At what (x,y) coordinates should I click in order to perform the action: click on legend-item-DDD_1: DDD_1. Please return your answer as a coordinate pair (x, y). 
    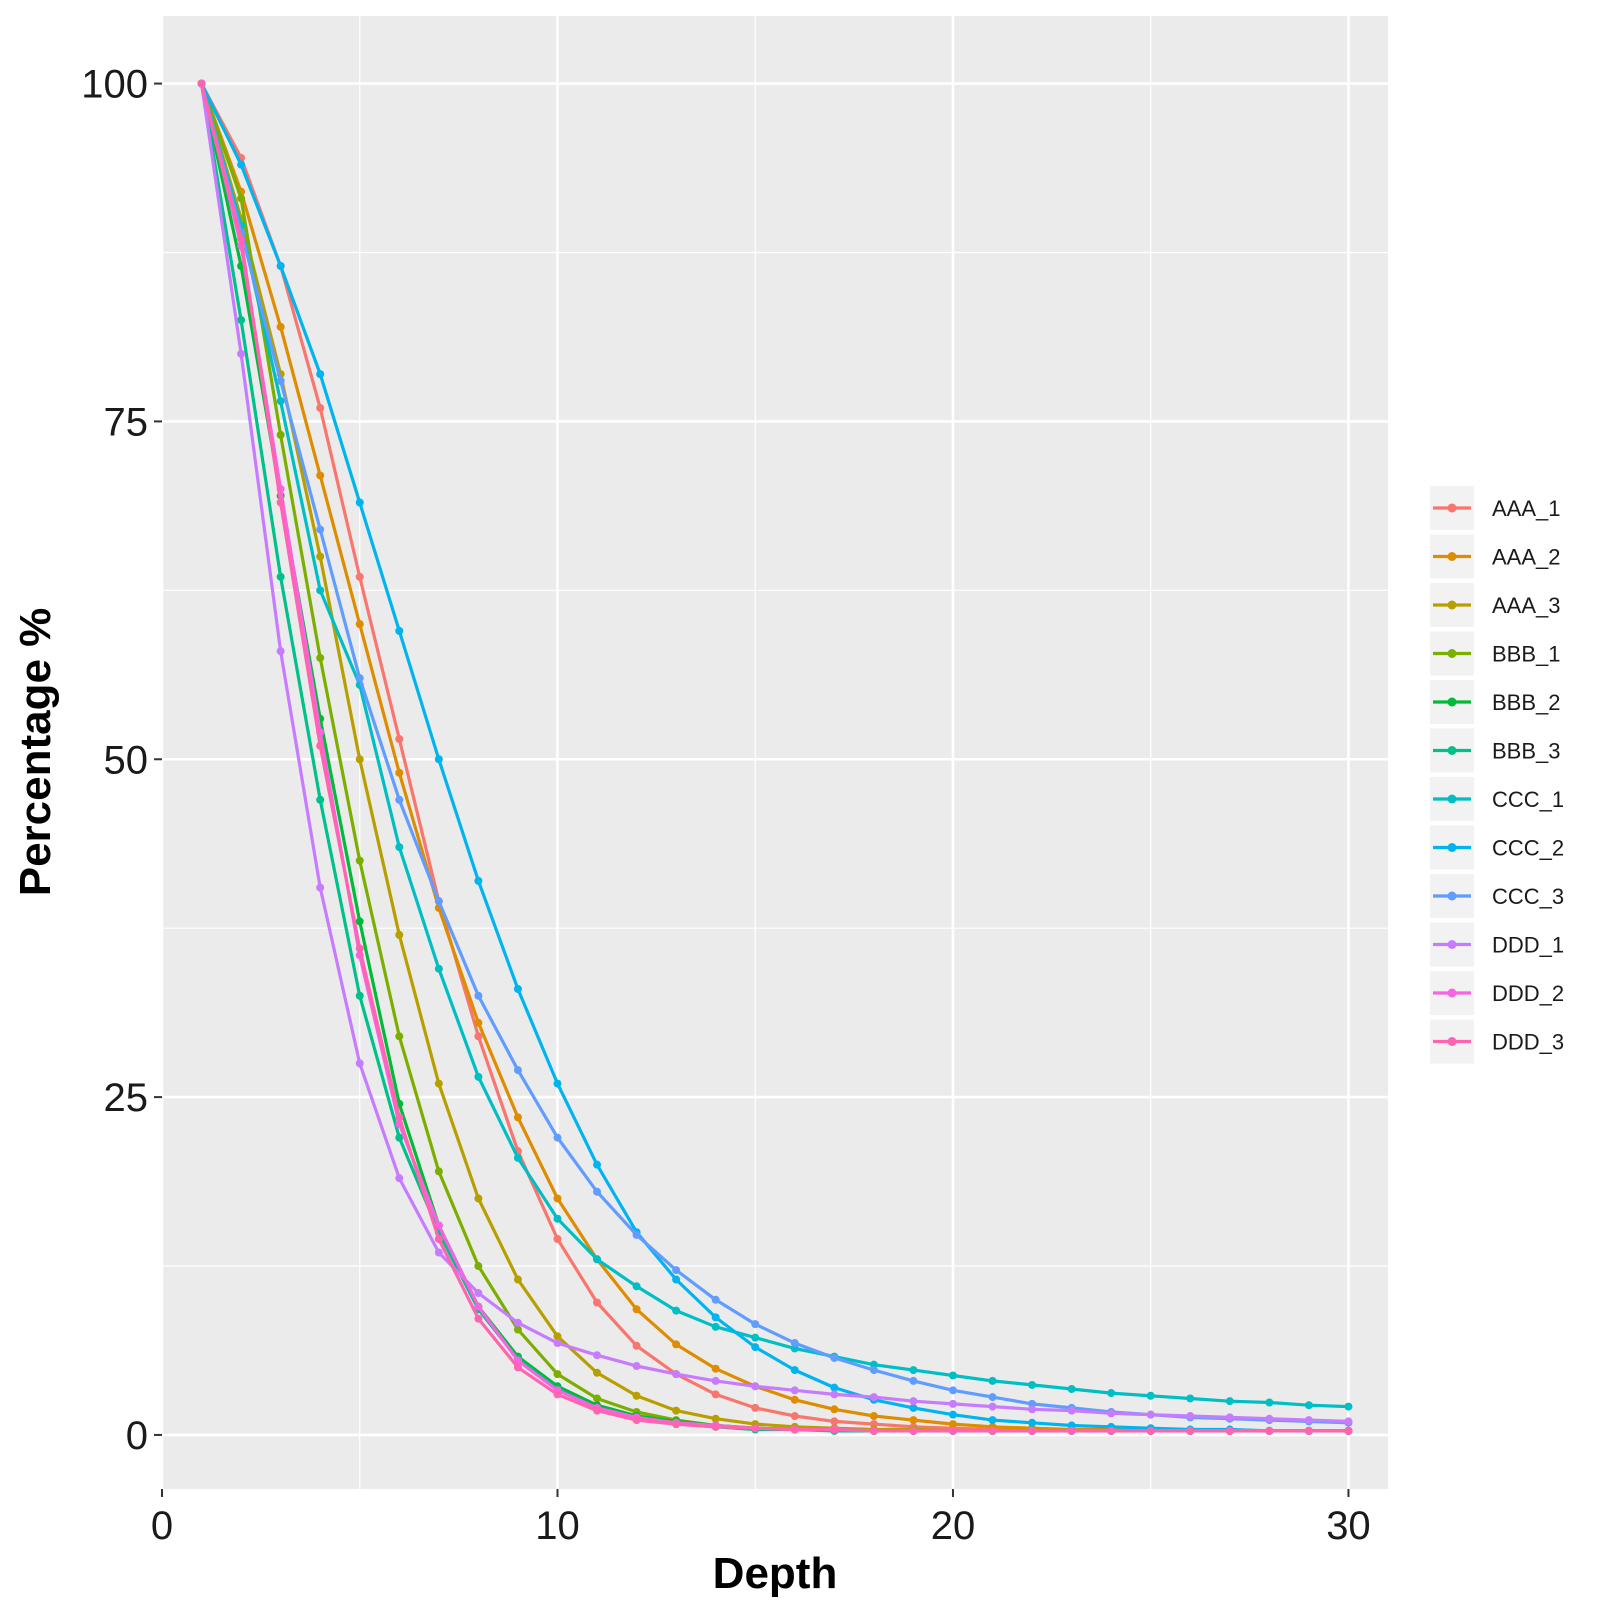
    Looking at the image, I should click on (1497, 944).